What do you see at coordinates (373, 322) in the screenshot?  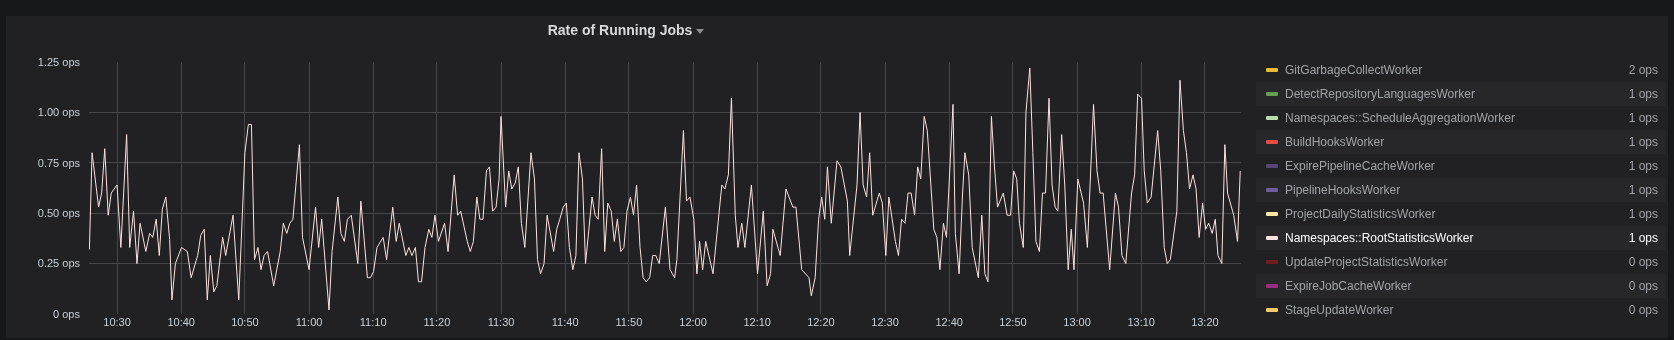 I see `x-tick-label: 11:10` at bounding box center [373, 322].